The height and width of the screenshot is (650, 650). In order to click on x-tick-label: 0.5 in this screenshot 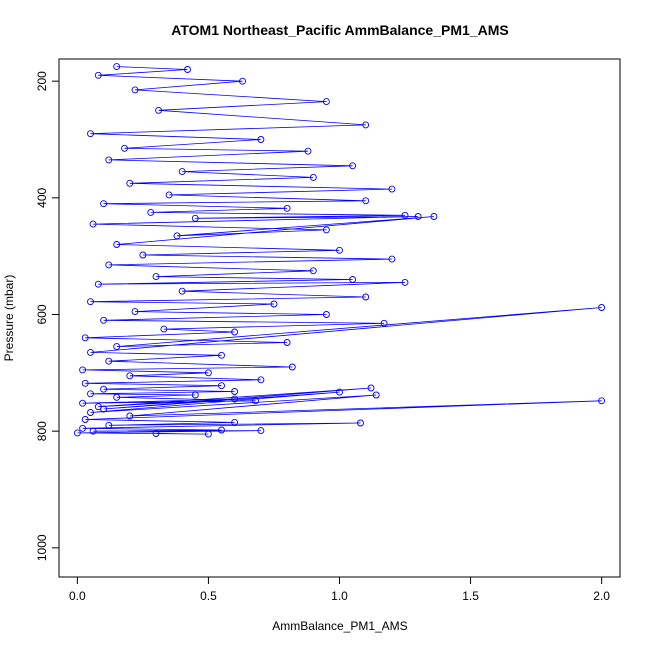, I will do `click(208, 596)`.